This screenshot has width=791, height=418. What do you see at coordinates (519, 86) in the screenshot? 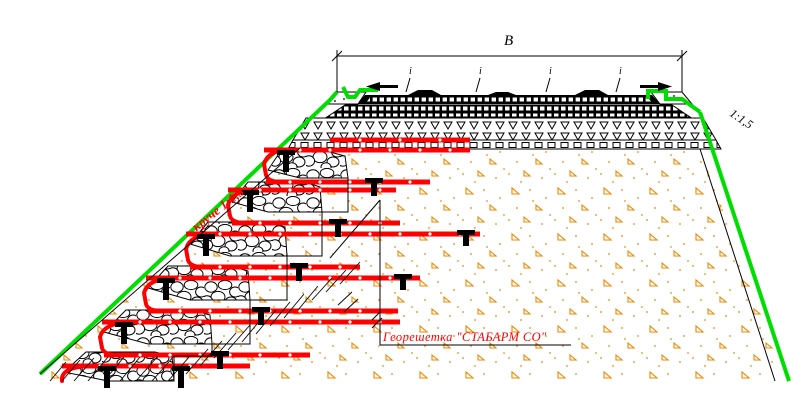
I see `gradient-arrows-group` at bounding box center [519, 86].